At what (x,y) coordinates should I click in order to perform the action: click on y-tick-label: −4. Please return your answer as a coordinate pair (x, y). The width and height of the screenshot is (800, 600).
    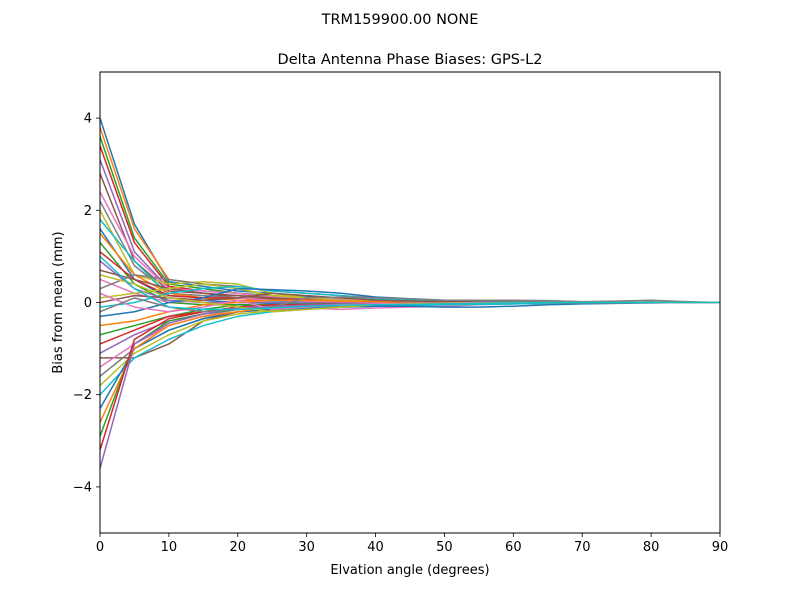
    Looking at the image, I should click on (82, 487).